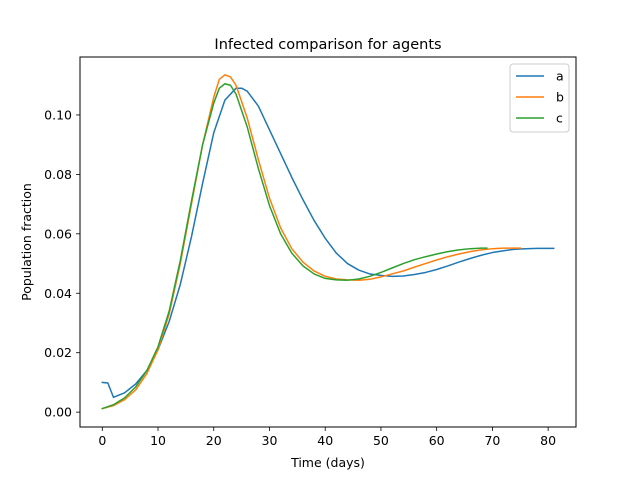 The height and width of the screenshot is (480, 640). Describe the element at coordinates (214, 440) in the screenshot. I see `x-tick-label: 20` at that location.